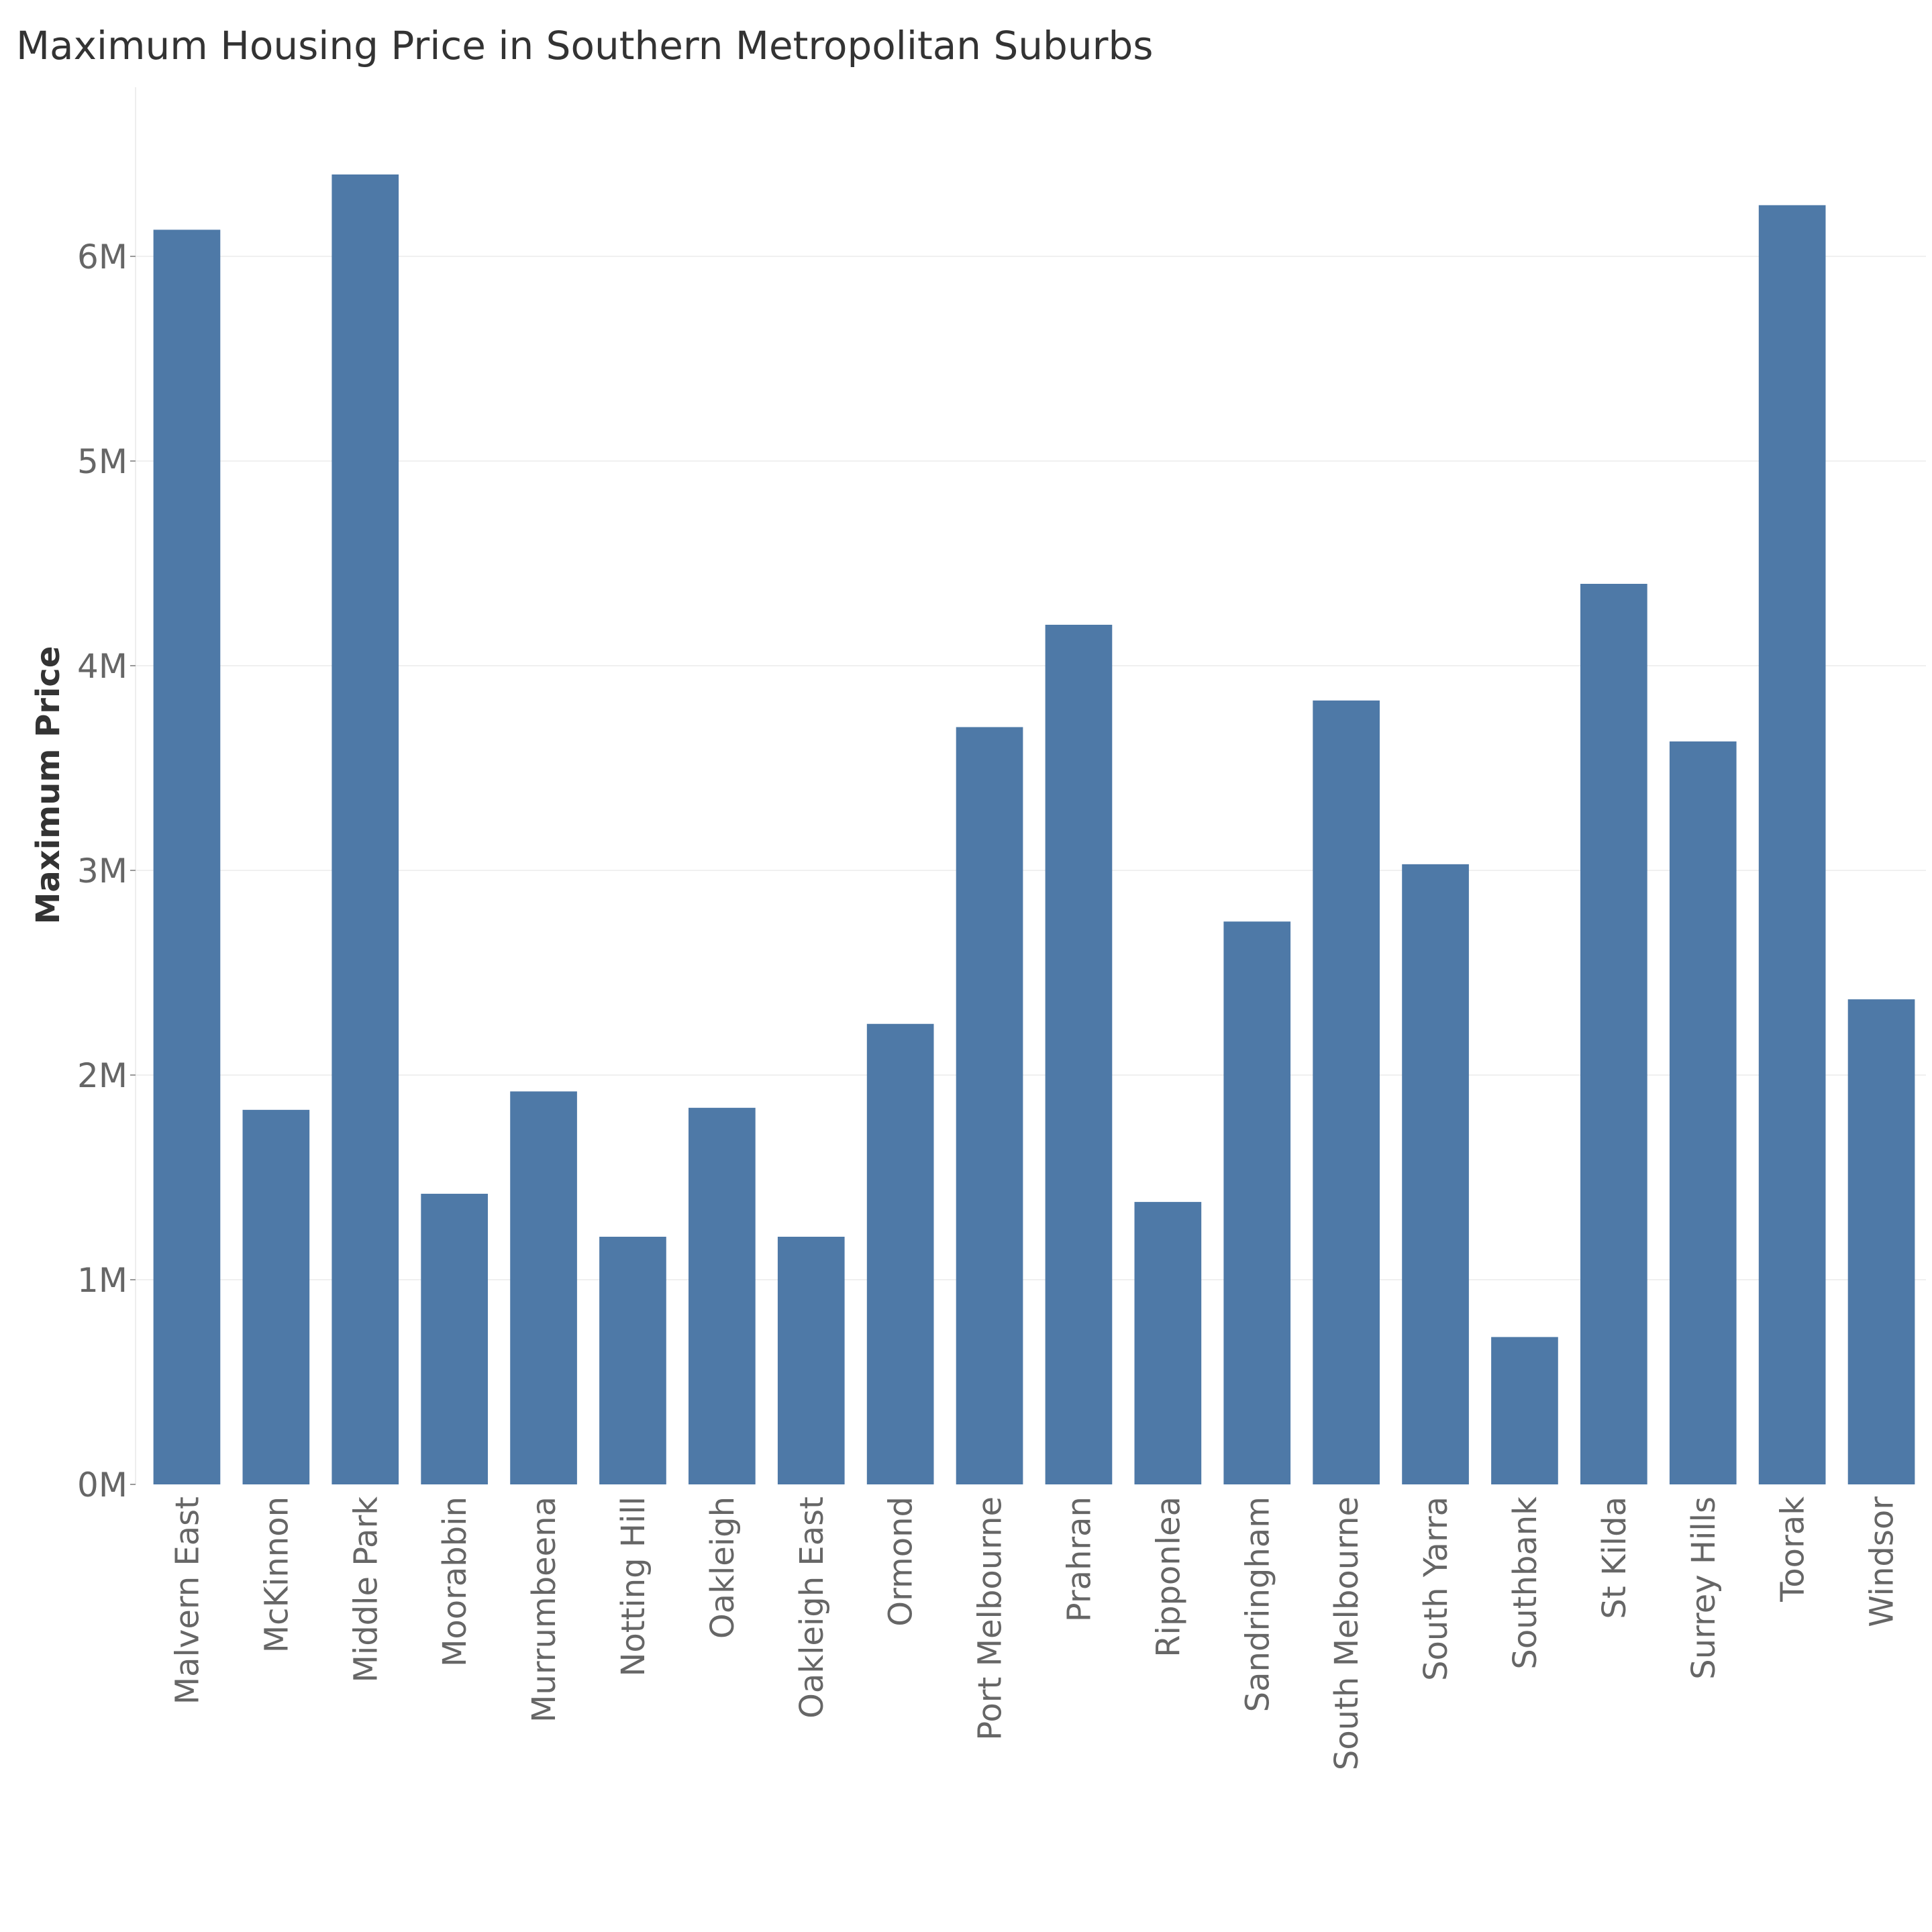 This screenshot has width=1932, height=1932. Describe the element at coordinates (187, 1601) in the screenshot. I see `x-category-label: Malvern East` at that location.